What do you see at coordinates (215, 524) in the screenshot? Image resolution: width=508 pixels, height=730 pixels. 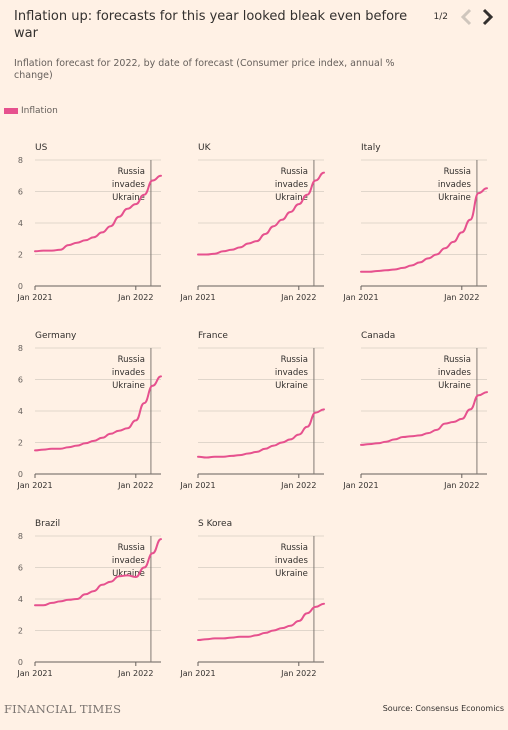 I see `panel-title: S Korea` at bounding box center [215, 524].